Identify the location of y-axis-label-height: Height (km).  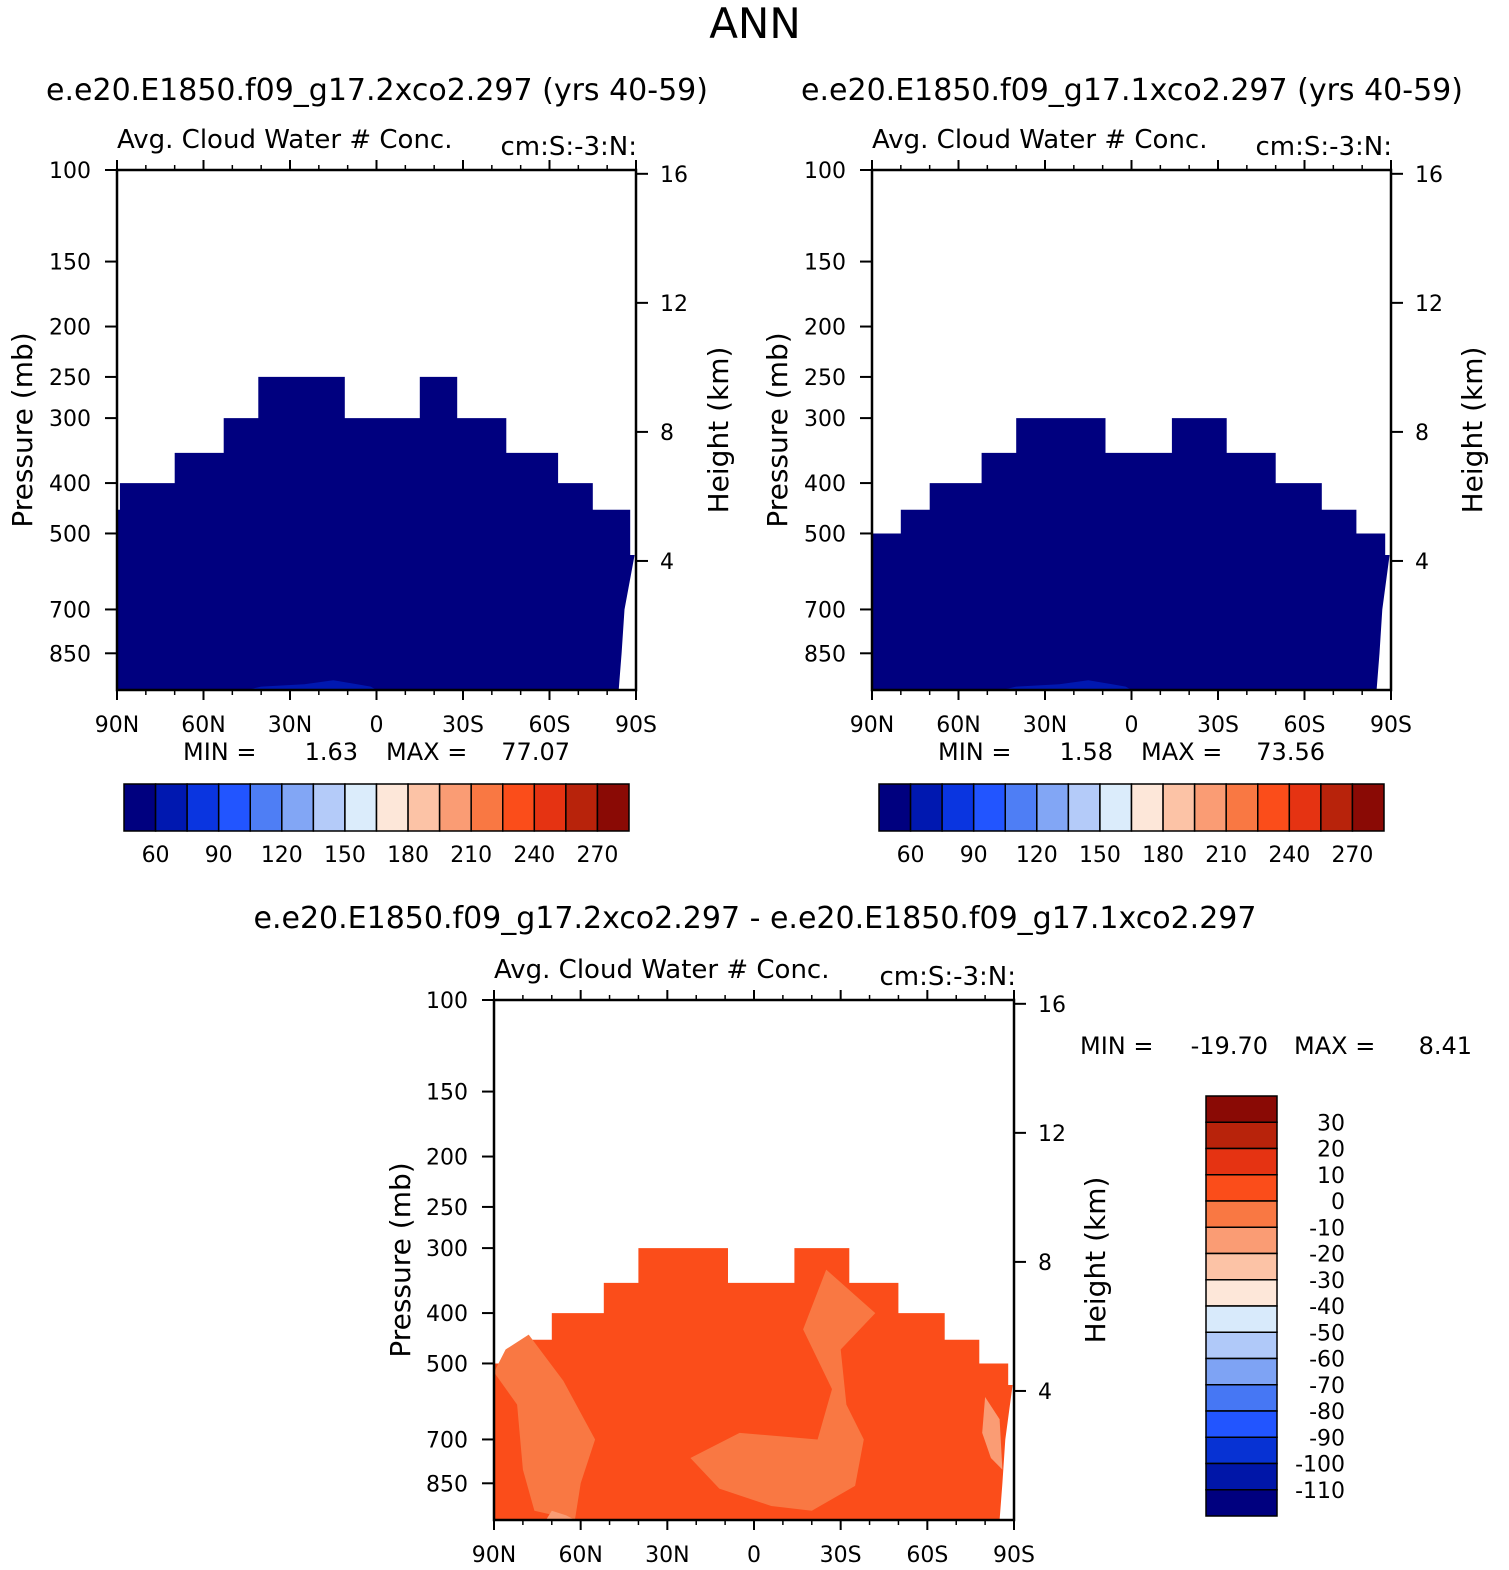
(1472, 430).